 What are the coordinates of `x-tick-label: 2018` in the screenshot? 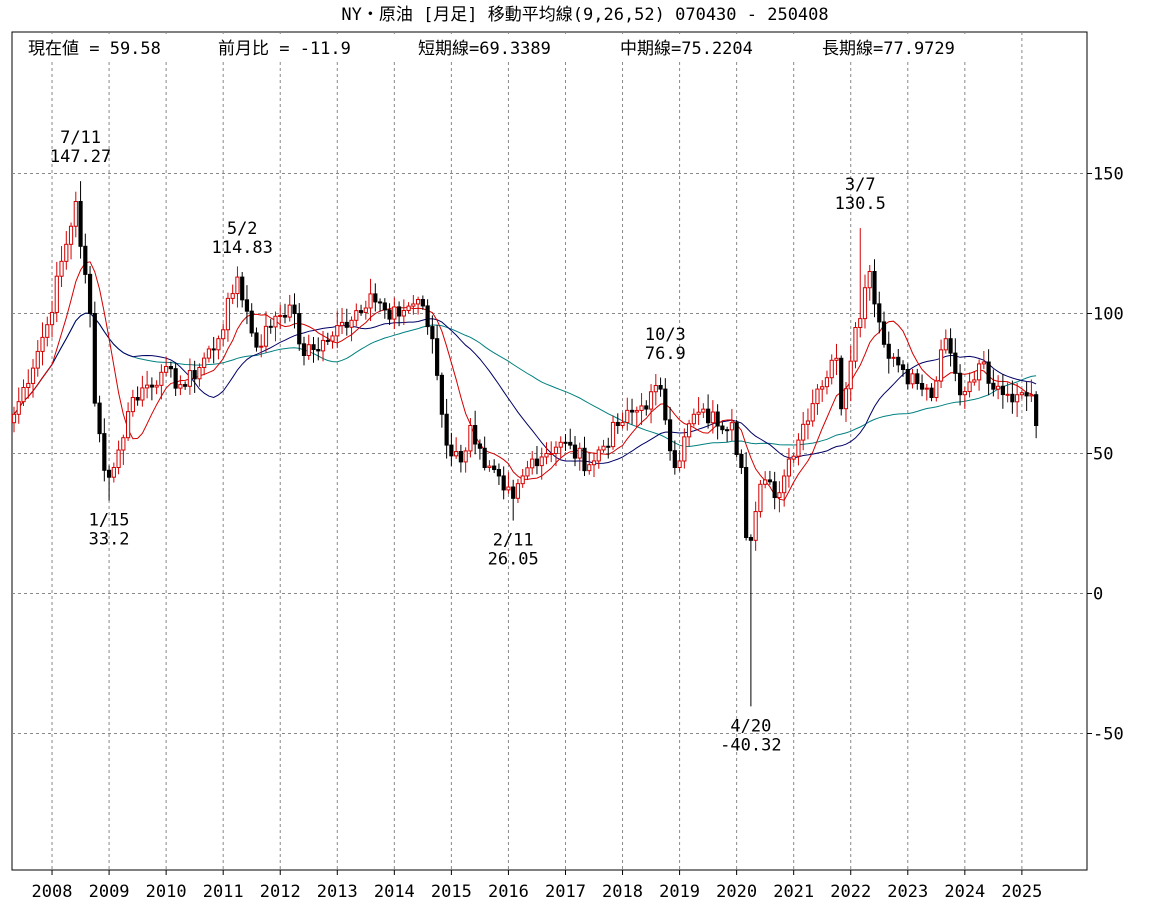 It's located at (622, 892).